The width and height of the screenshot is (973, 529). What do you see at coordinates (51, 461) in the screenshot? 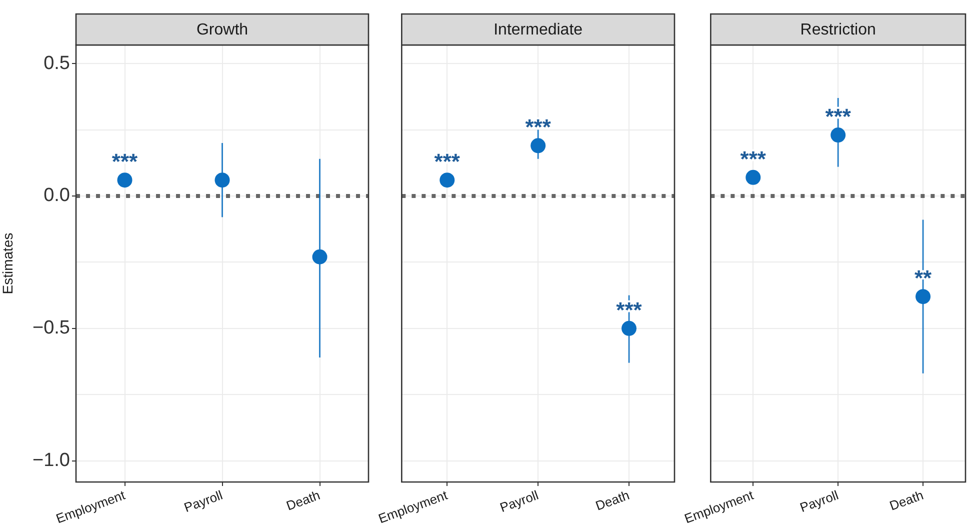
I see `y-tick-label: −1.0` at bounding box center [51, 461].